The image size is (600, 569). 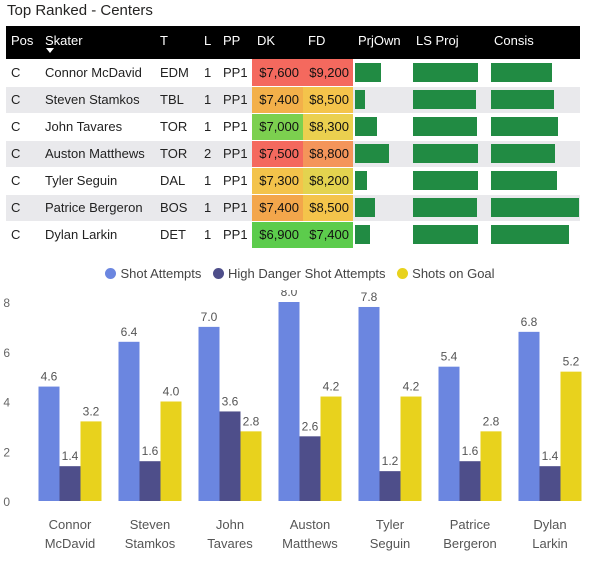 What do you see at coordinates (80, 10) in the screenshot?
I see `report-title: Top Ranked - Centers` at bounding box center [80, 10].